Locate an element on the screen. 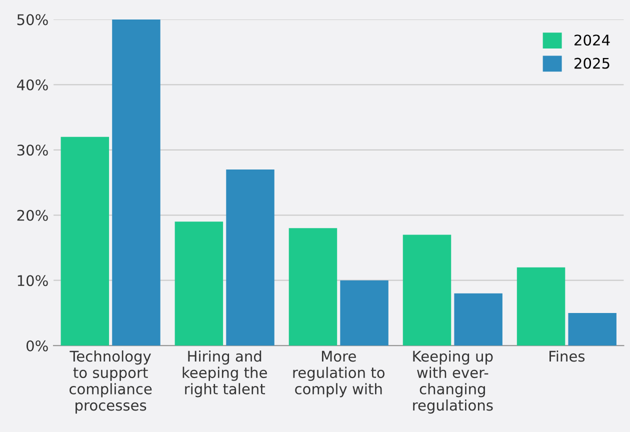 Image resolution: width=630 pixels, height=432 pixels. x-tick-label: Fines is located at coordinates (567, 356).